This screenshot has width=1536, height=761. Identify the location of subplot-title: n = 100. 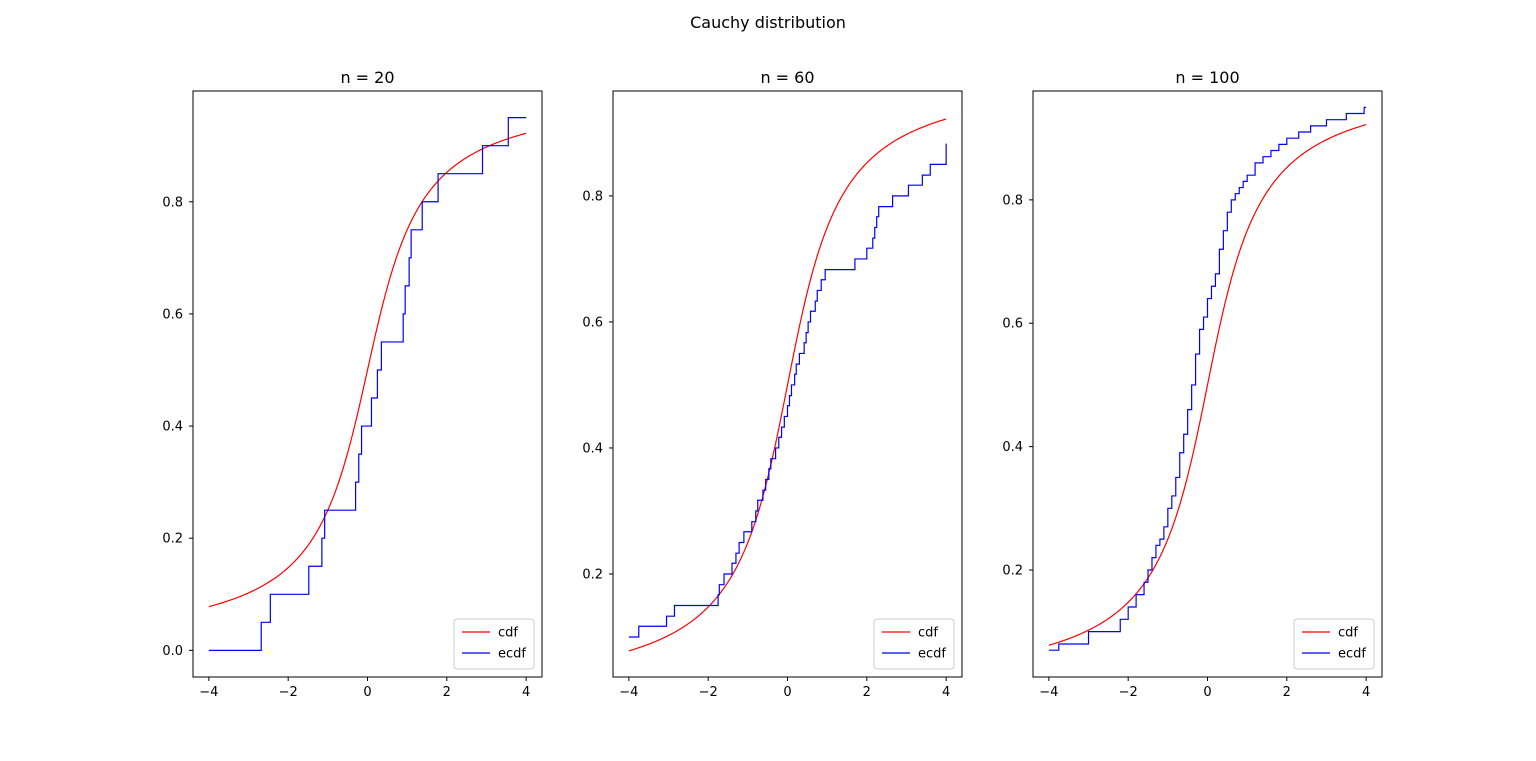
(1207, 77).